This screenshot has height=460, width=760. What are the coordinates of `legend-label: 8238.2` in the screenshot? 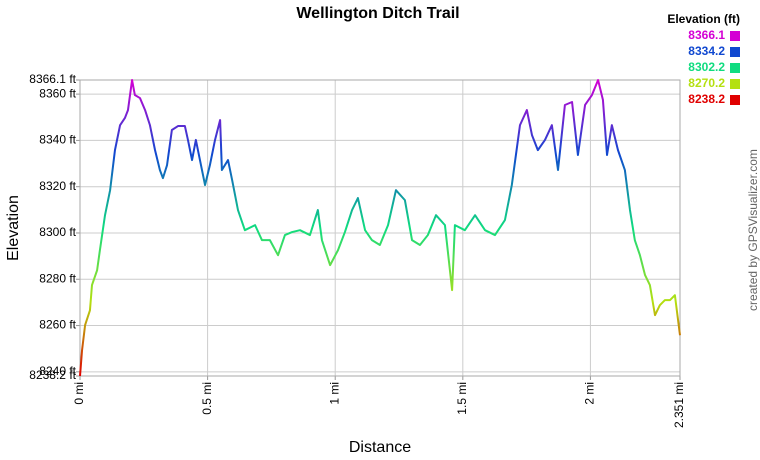 It's located at (706, 99).